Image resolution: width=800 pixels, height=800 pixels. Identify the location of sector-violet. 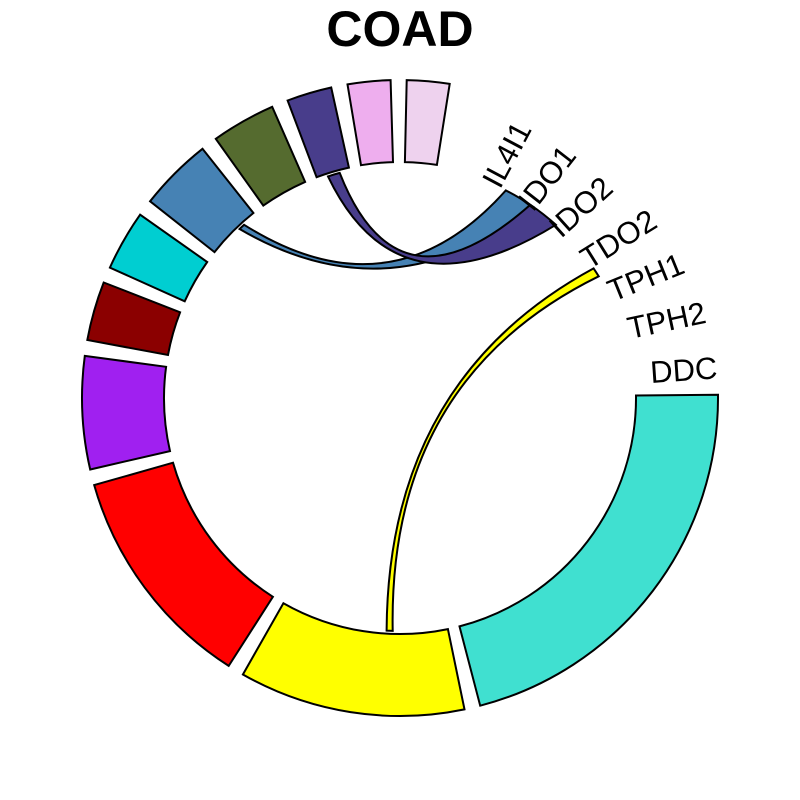
(370, 123).